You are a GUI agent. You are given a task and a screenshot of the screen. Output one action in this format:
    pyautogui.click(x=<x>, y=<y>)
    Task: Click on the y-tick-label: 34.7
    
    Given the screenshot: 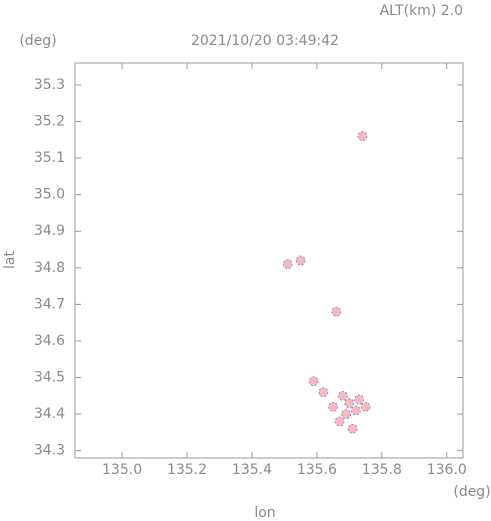 What is the action you would take?
    pyautogui.click(x=49, y=304)
    